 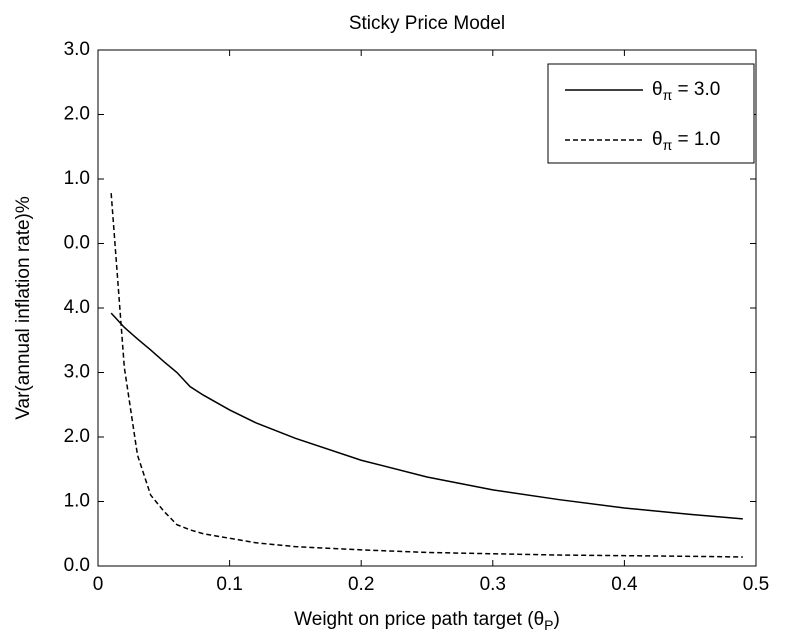 What do you see at coordinates (427, 621) in the screenshot?
I see `x-axis-label: Weight on price path target (θP)` at bounding box center [427, 621].